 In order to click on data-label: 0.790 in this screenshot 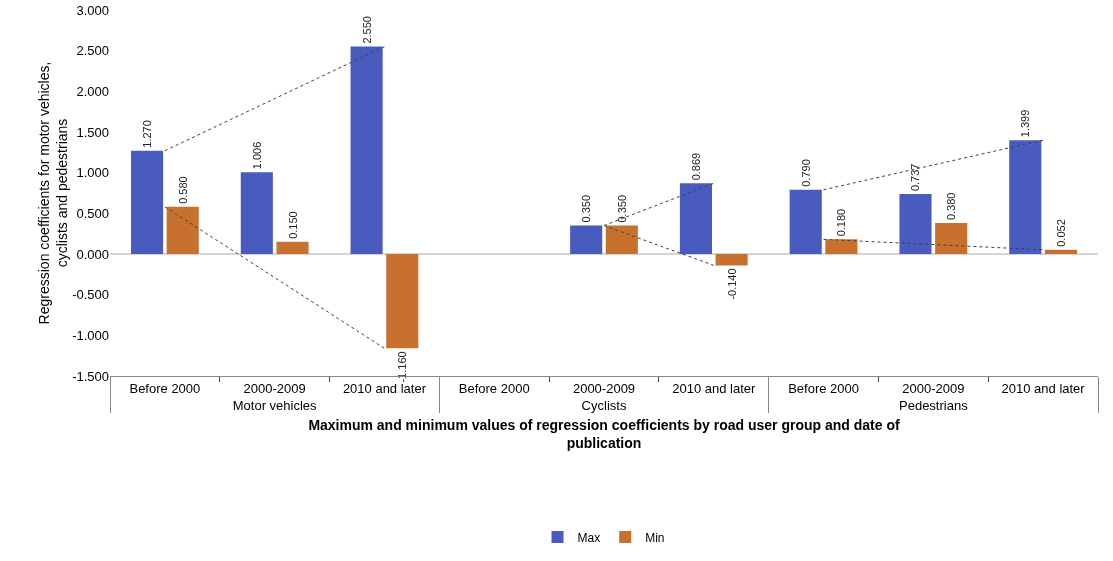, I will do `click(805, 173)`.